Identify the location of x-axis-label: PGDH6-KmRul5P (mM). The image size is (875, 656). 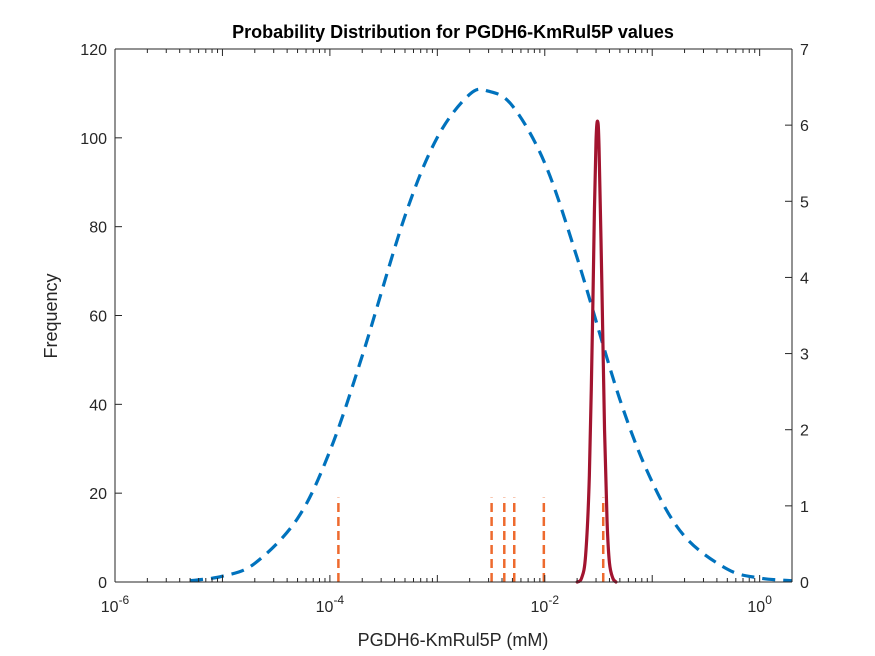
(453, 640).